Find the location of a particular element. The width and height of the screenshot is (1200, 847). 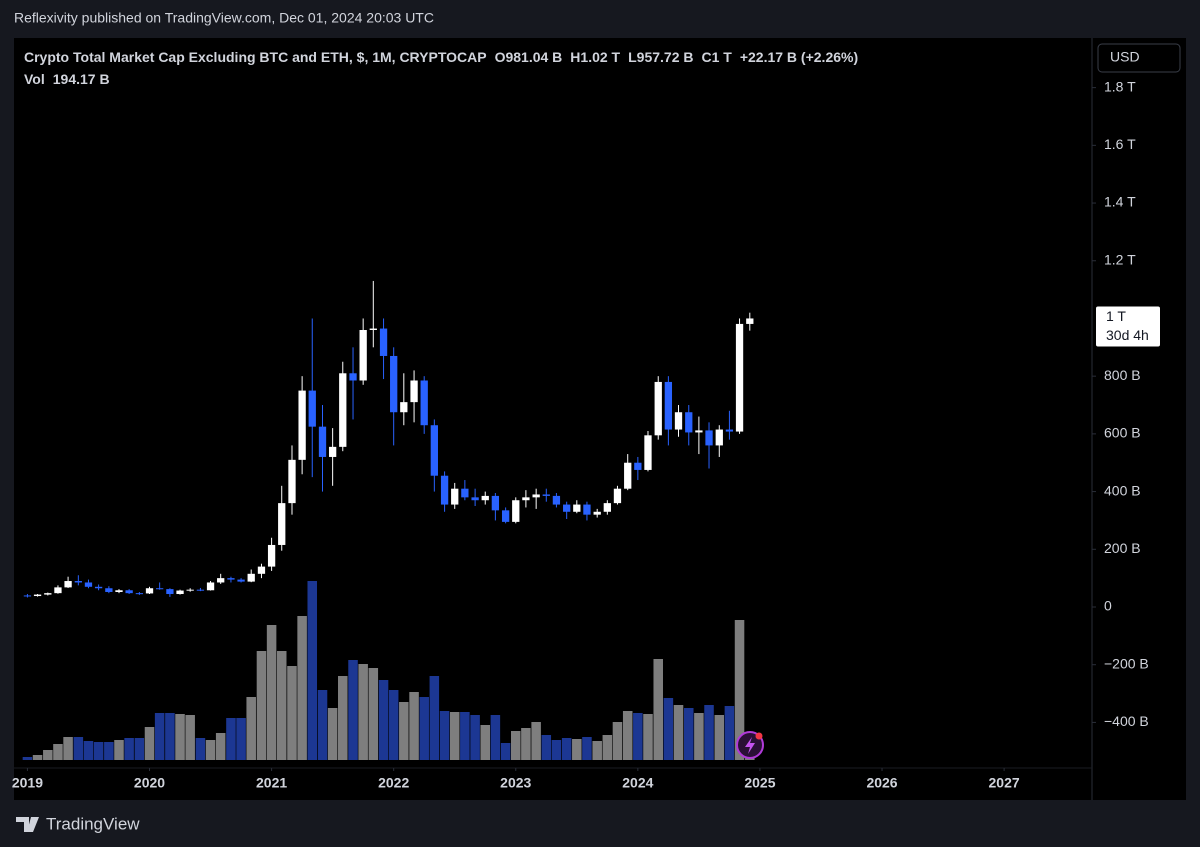

last-price-label: 1 T is located at coordinates (1116, 316).